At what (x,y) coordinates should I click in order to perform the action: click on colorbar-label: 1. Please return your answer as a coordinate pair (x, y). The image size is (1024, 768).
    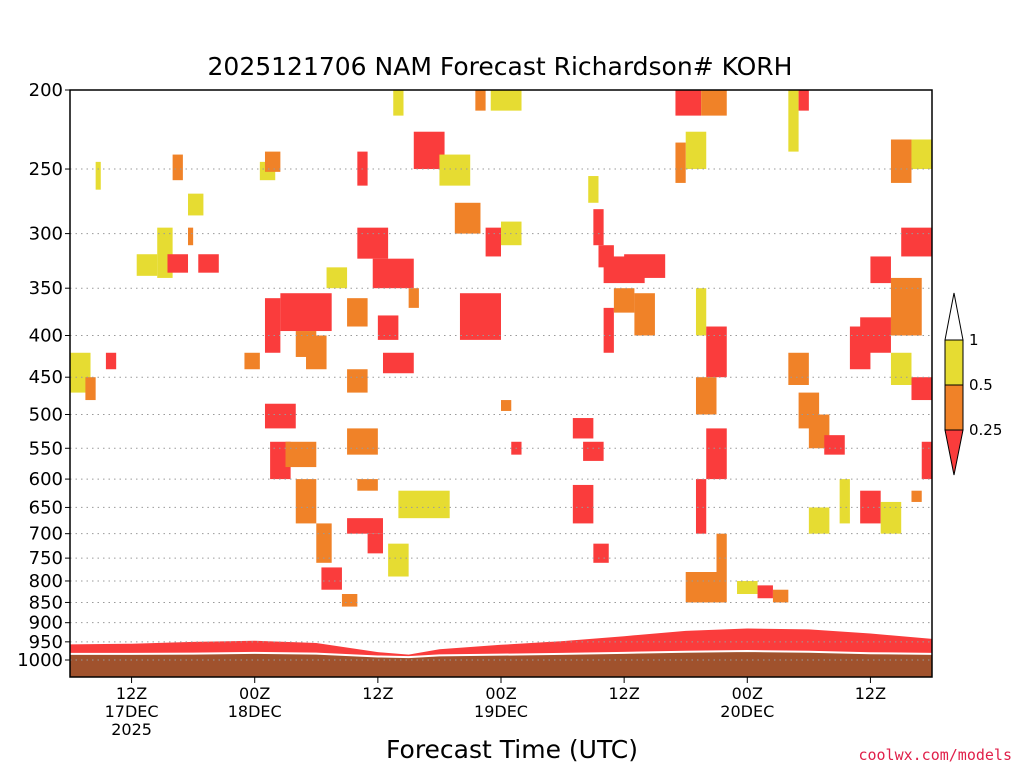
    Looking at the image, I should click on (974, 340).